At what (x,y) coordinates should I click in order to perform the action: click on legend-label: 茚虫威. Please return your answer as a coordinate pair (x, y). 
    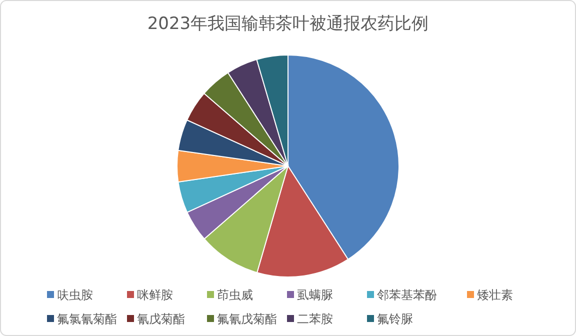
    Looking at the image, I should click on (235, 295).